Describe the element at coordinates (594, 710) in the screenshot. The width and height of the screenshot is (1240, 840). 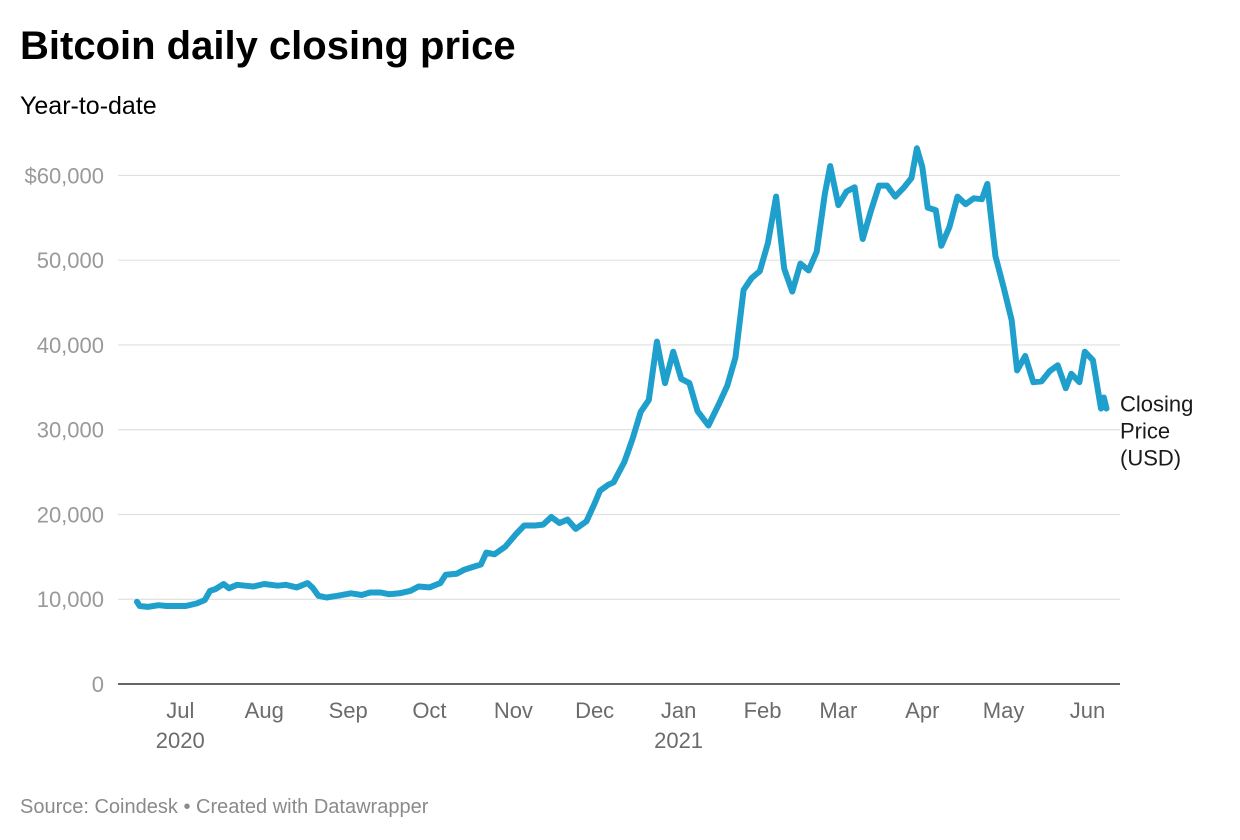
I see `x-tick-label: Dec` at that location.